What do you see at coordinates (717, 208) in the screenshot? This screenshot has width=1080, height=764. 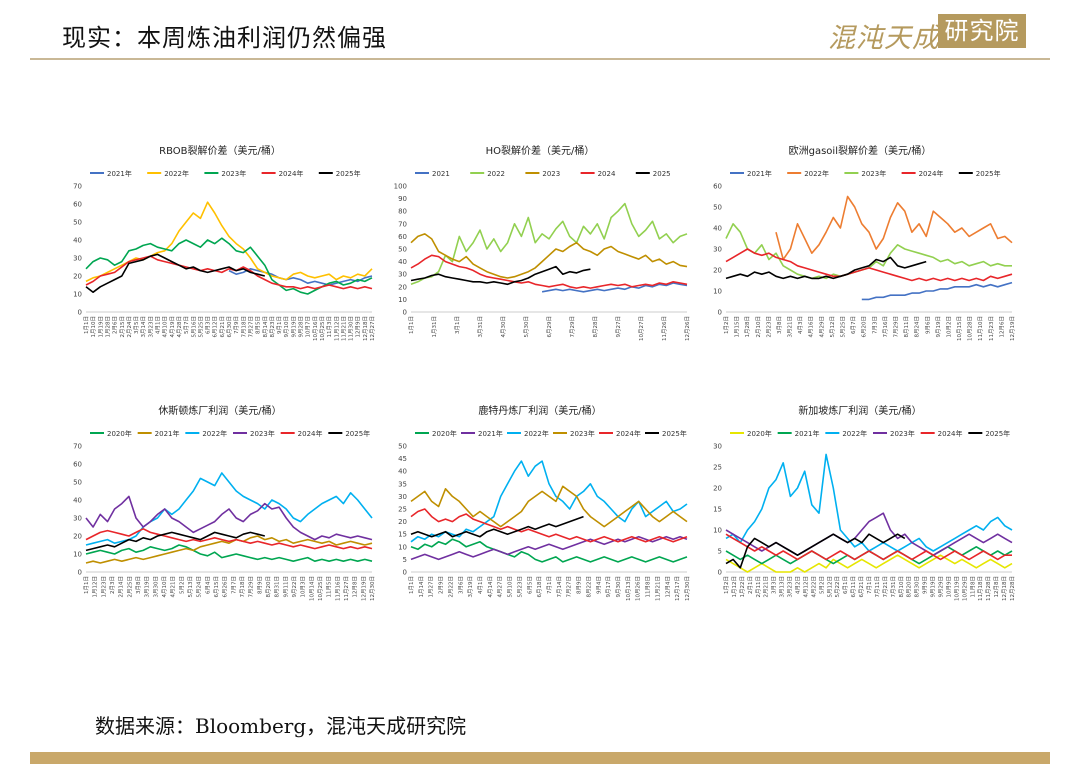 I see `y-tick-label: 50` at bounding box center [717, 208].